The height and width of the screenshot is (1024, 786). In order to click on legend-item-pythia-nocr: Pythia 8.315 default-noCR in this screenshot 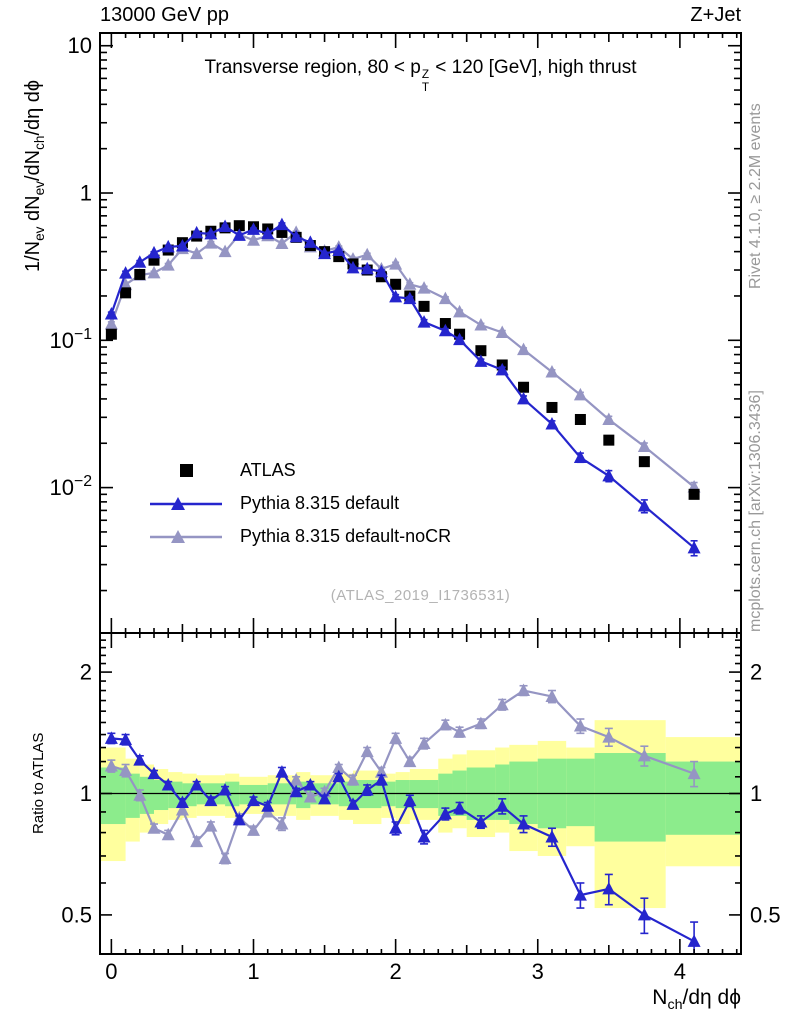, I will do `click(299, 536)`.